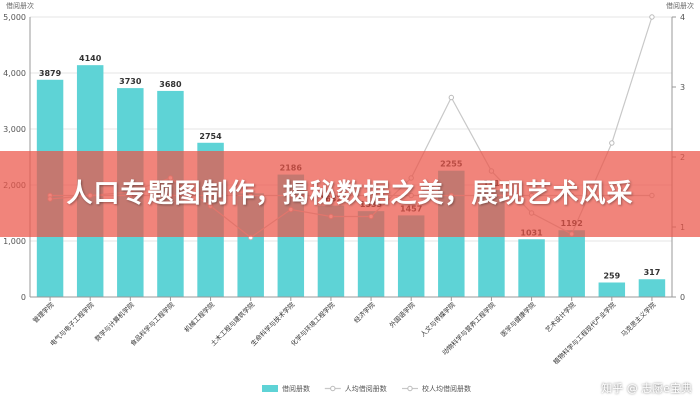 This screenshot has height=400, width=700. What do you see at coordinates (611, 275) in the screenshot?
I see `bar-value-label: 259` at bounding box center [611, 275].